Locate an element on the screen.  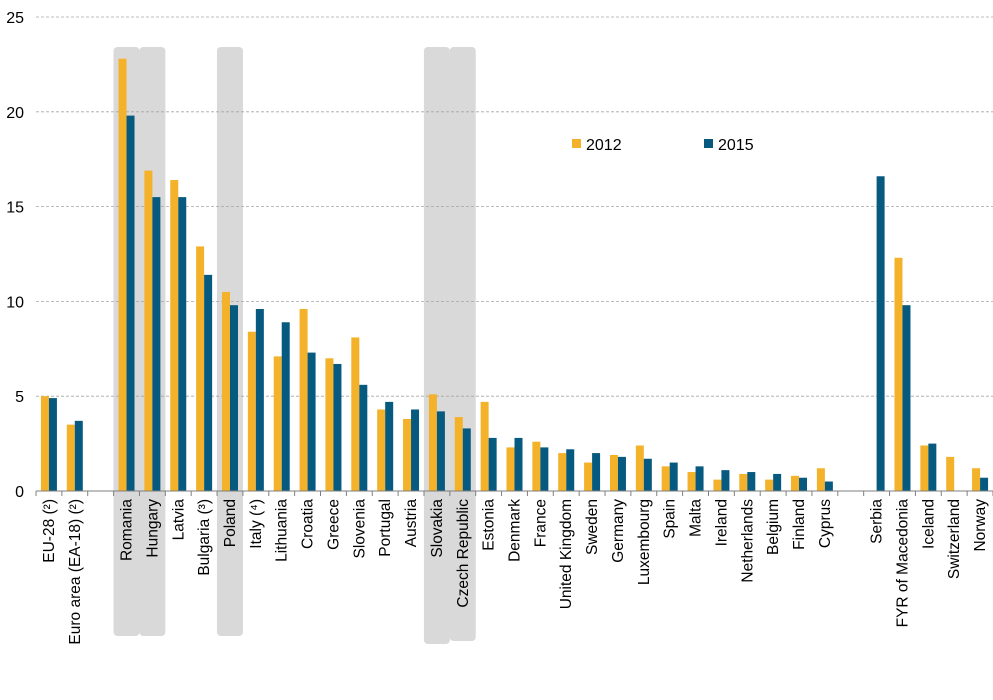
bar-2015-italy is located at coordinates (259, 399).